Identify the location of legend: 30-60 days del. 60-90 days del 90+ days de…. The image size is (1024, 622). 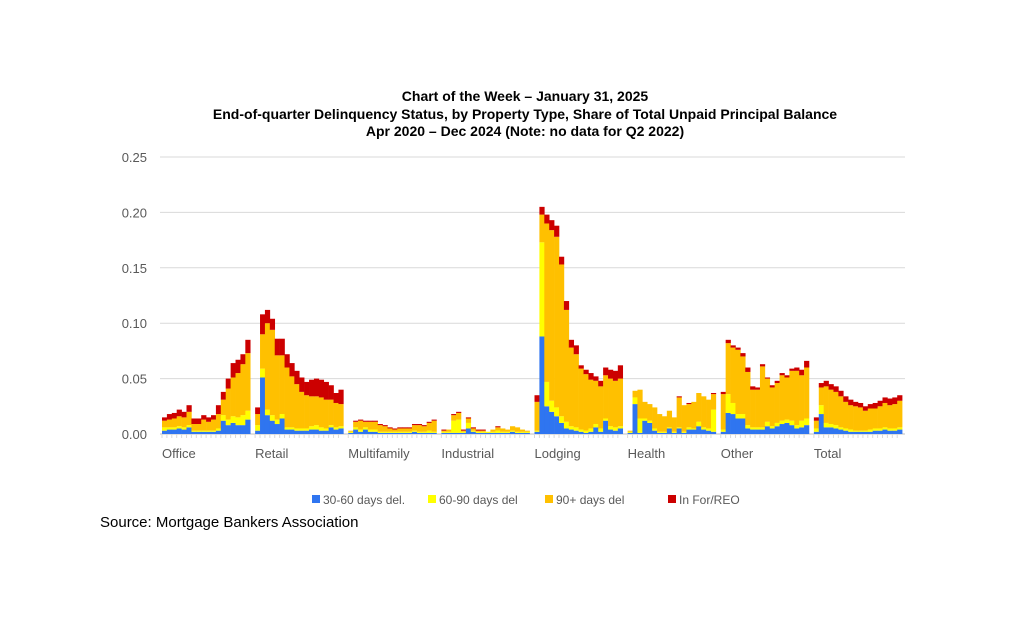
(526, 500).